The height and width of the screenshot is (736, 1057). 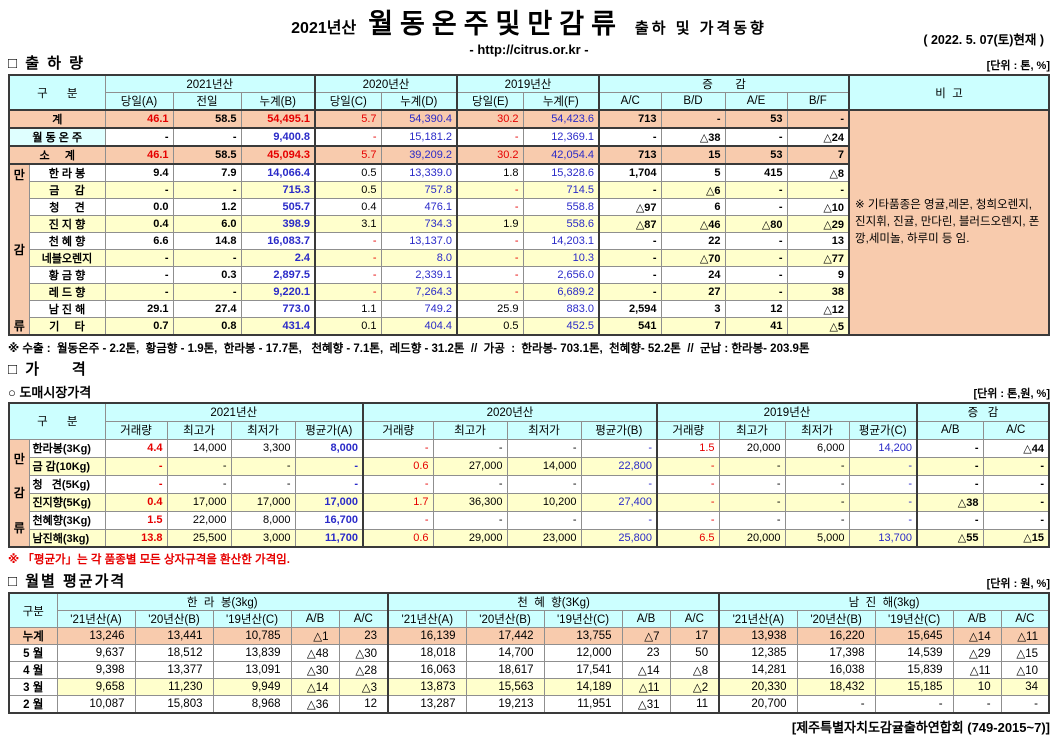 What do you see at coordinates (199, 538) in the screenshot?
I see `cell: 25,500` at bounding box center [199, 538].